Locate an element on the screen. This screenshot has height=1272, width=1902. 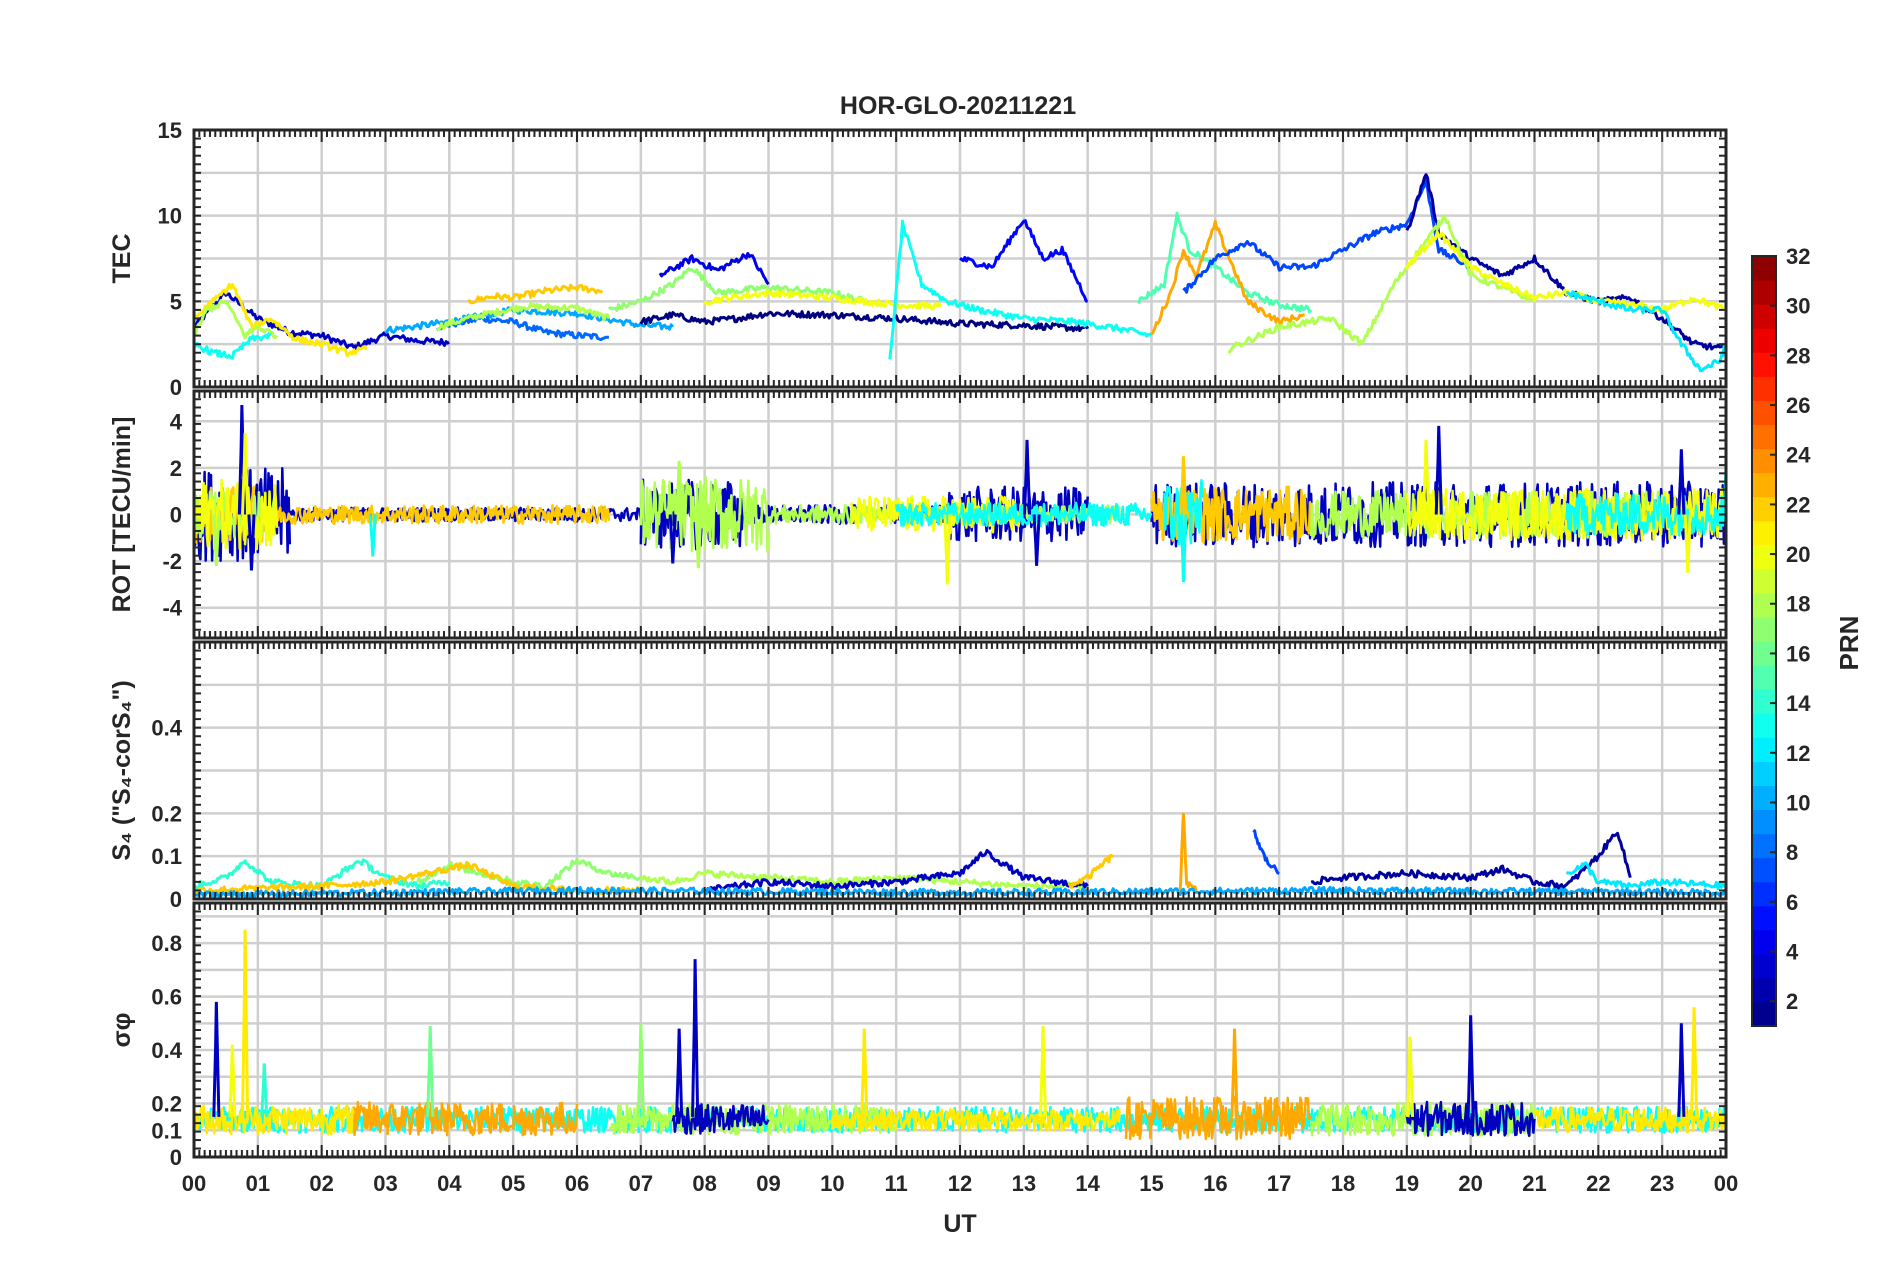
sigma-ytick-label: 0.6 is located at coordinates (166, 997).